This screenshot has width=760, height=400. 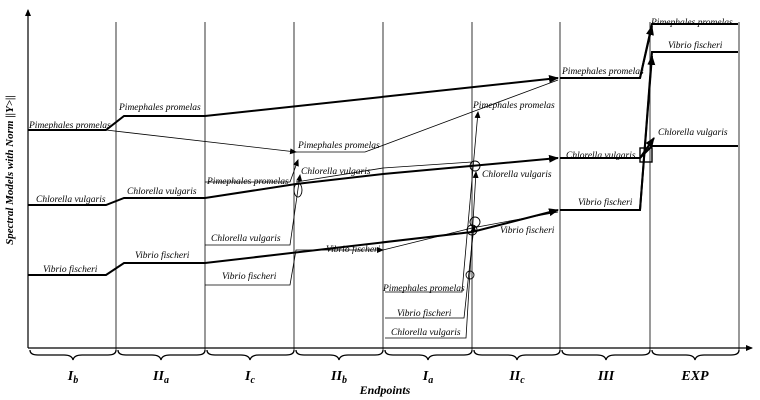 I want to click on pime-exp-arrow, so click(x=646, y=52).